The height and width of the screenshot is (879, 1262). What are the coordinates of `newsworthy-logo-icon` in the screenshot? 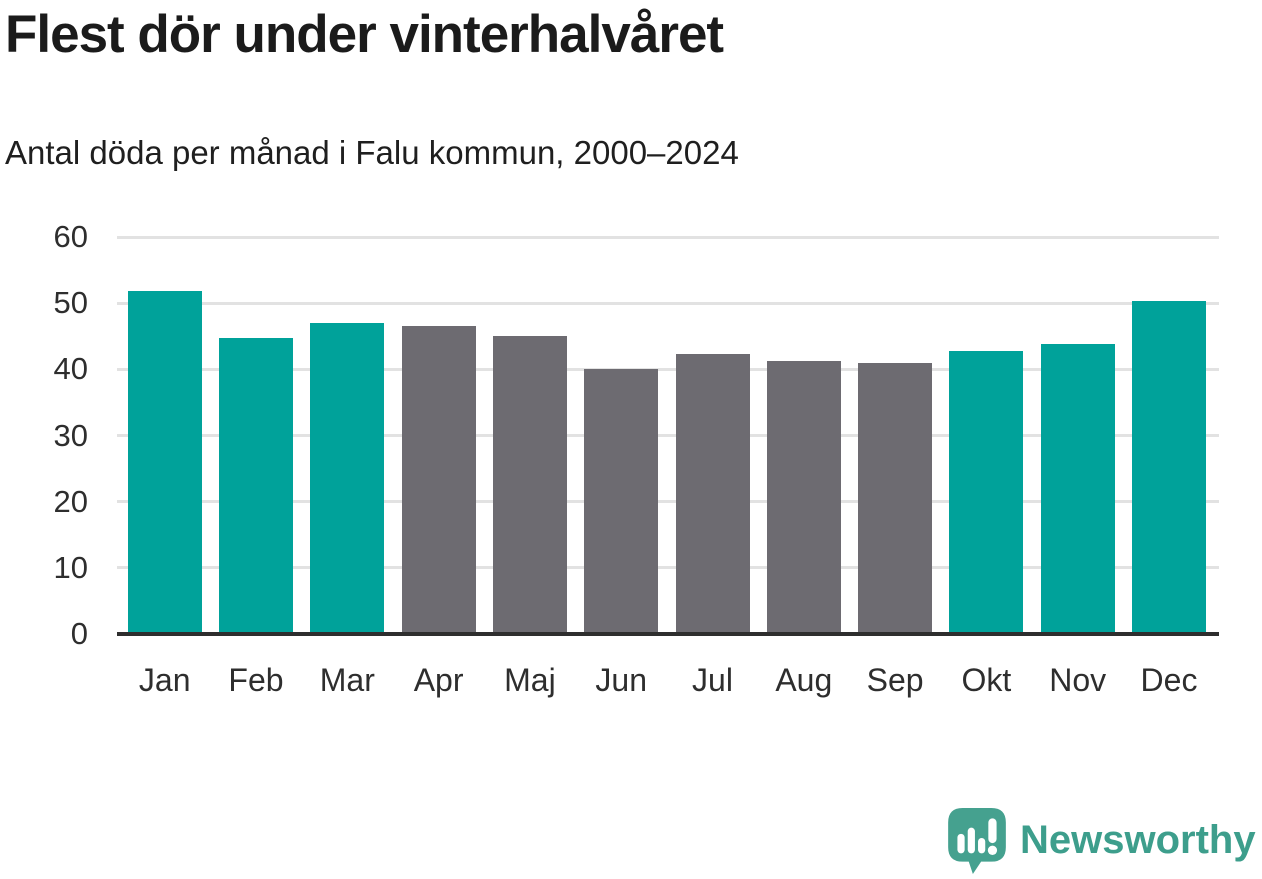 It's located at (977, 841).